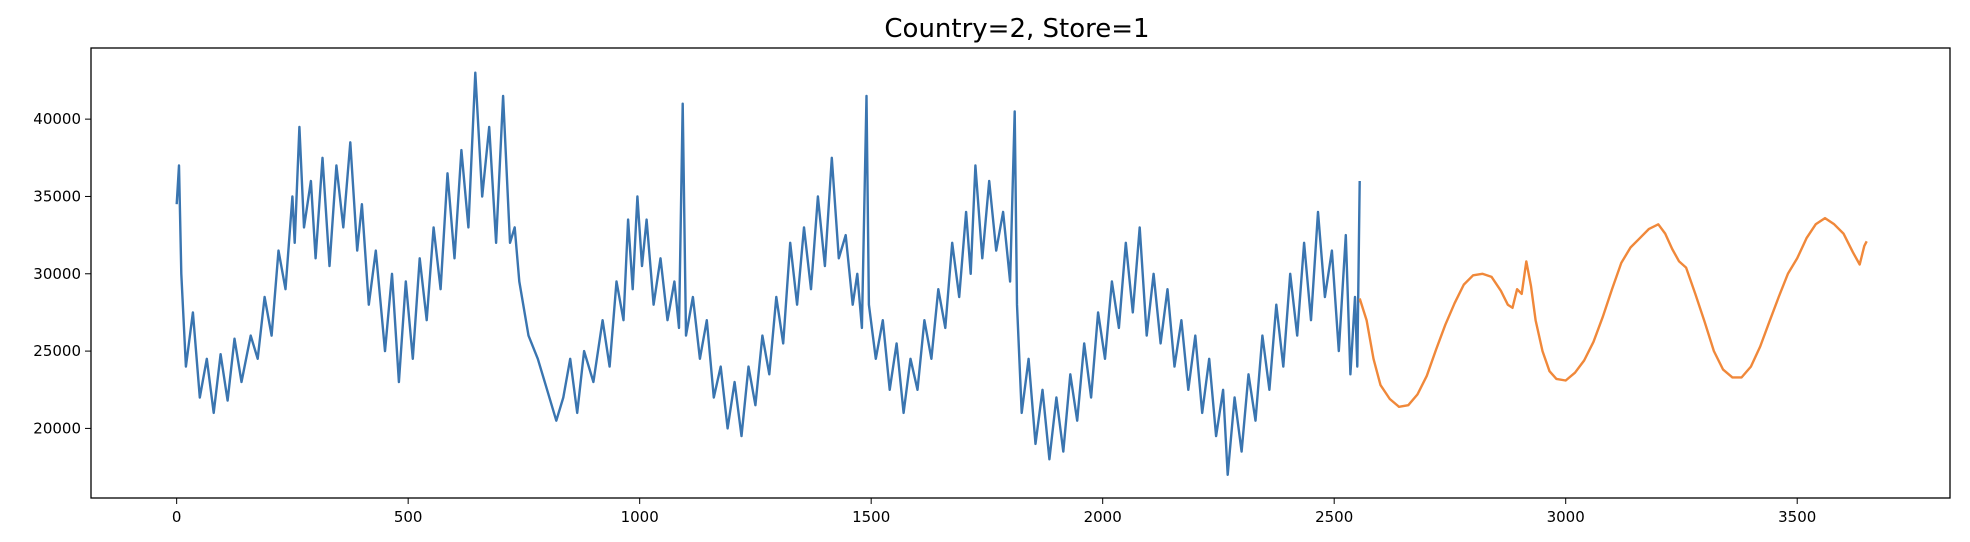 This screenshot has width=1970, height=542. I want to click on y-tick-label: 20000, so click(57, 428).